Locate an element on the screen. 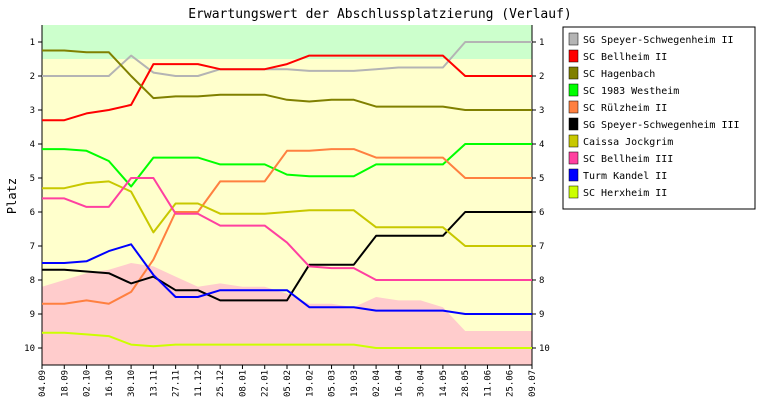 The width and height of the screenshot is (760, 400). legend-label-1: SC Bellheim II is located at coordinates (625, 57).